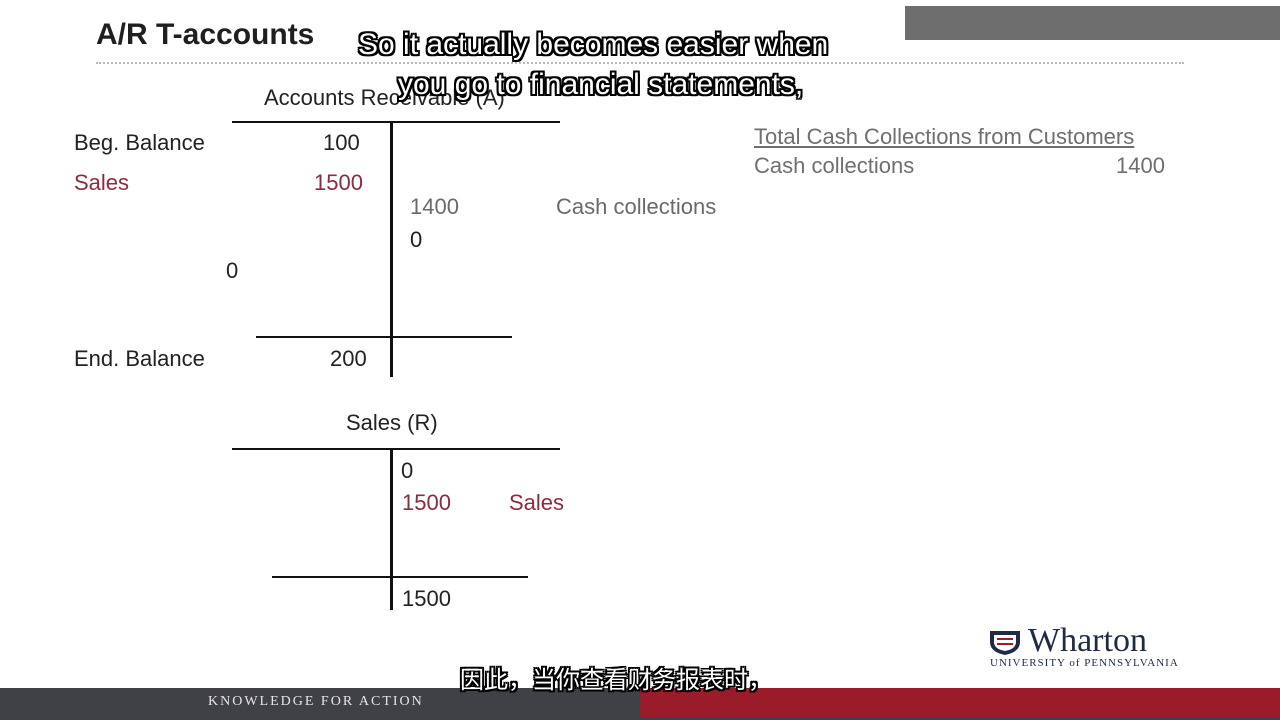 This screenshot has height=720, width=1280. I want to click on ar-closing-line, so click(384, 337).